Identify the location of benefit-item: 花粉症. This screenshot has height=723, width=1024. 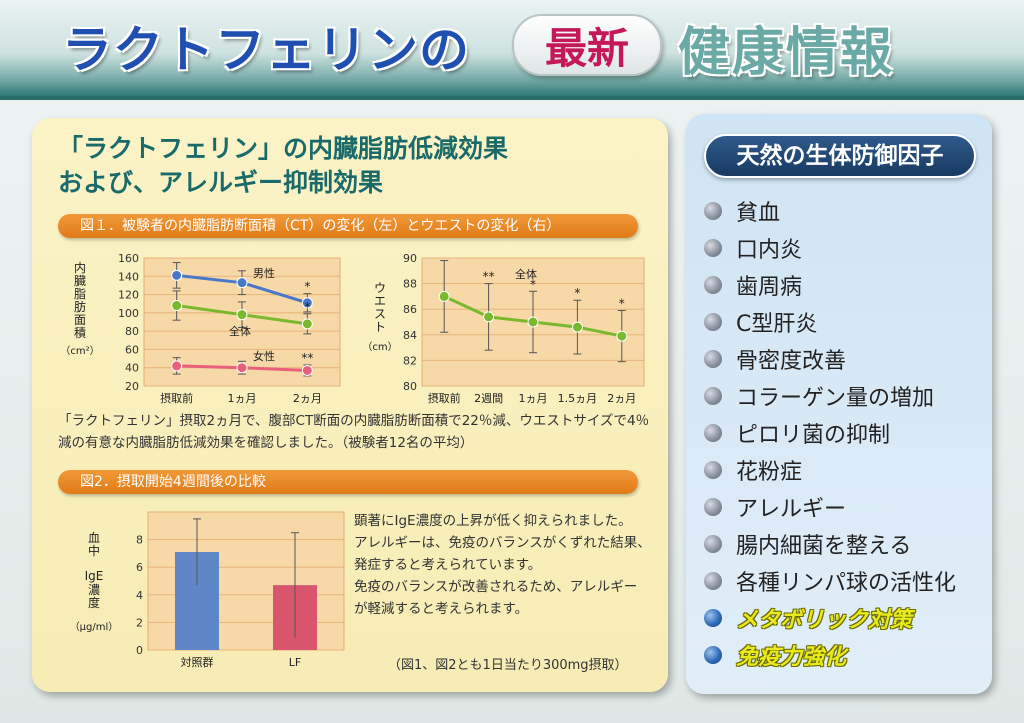
(830, 469).